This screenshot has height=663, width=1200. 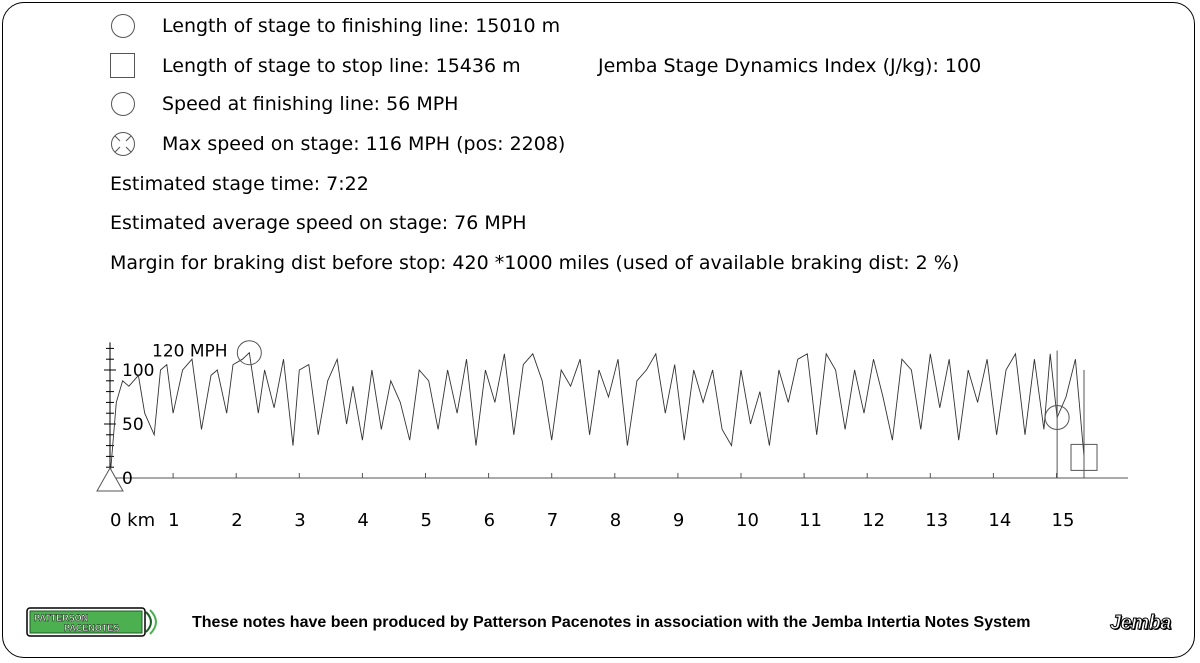 What do you see at coordinates (1141, 623) in the screenshot?
I see `jemba-logo: Jemba` at bounding box center [1141, 623].